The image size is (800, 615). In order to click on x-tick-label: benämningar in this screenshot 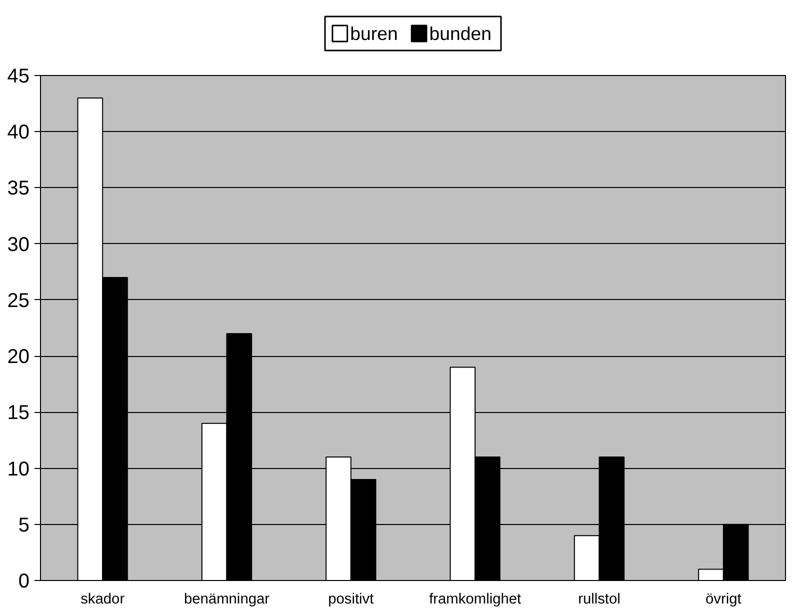, I will do `click(227, 600)`.